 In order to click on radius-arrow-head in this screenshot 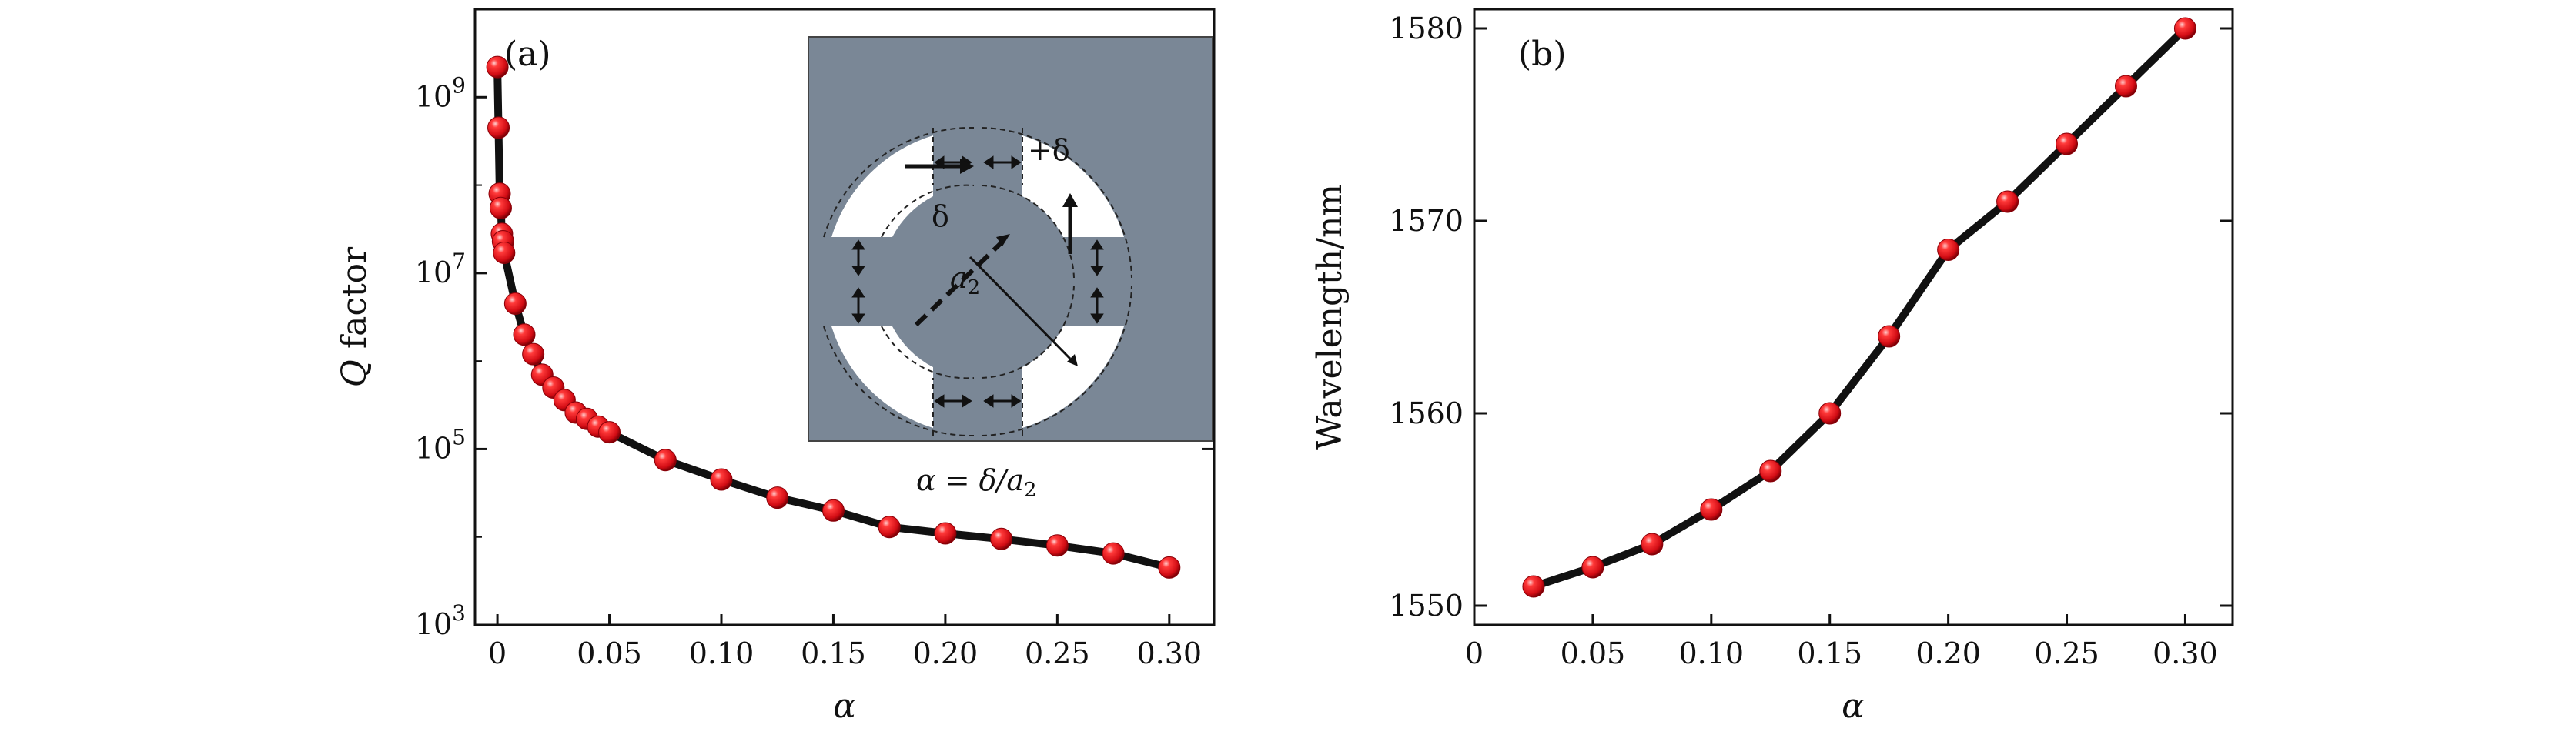, I will do `click(1073, 360)`.